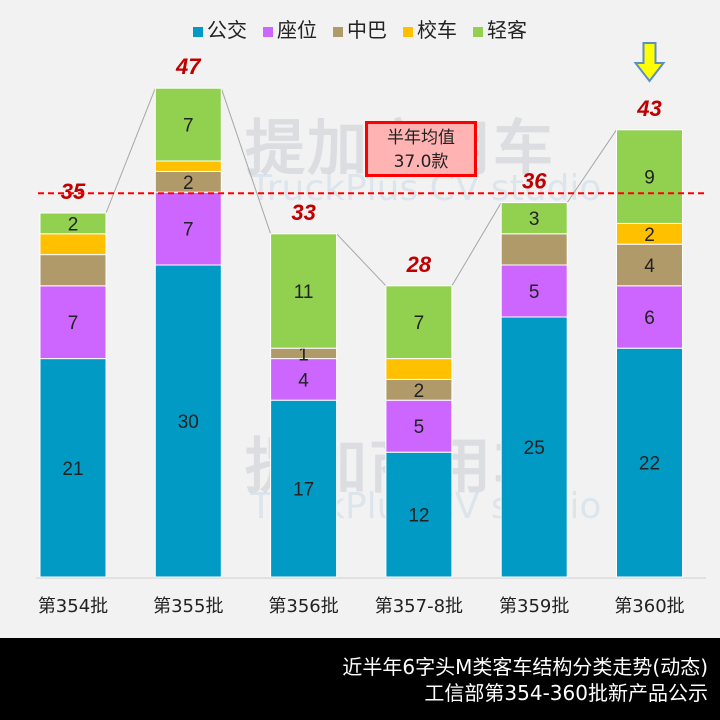 The height and width of the screenshot is (720, 720). I want to click on down-arrow-icon, so click(649, 62).